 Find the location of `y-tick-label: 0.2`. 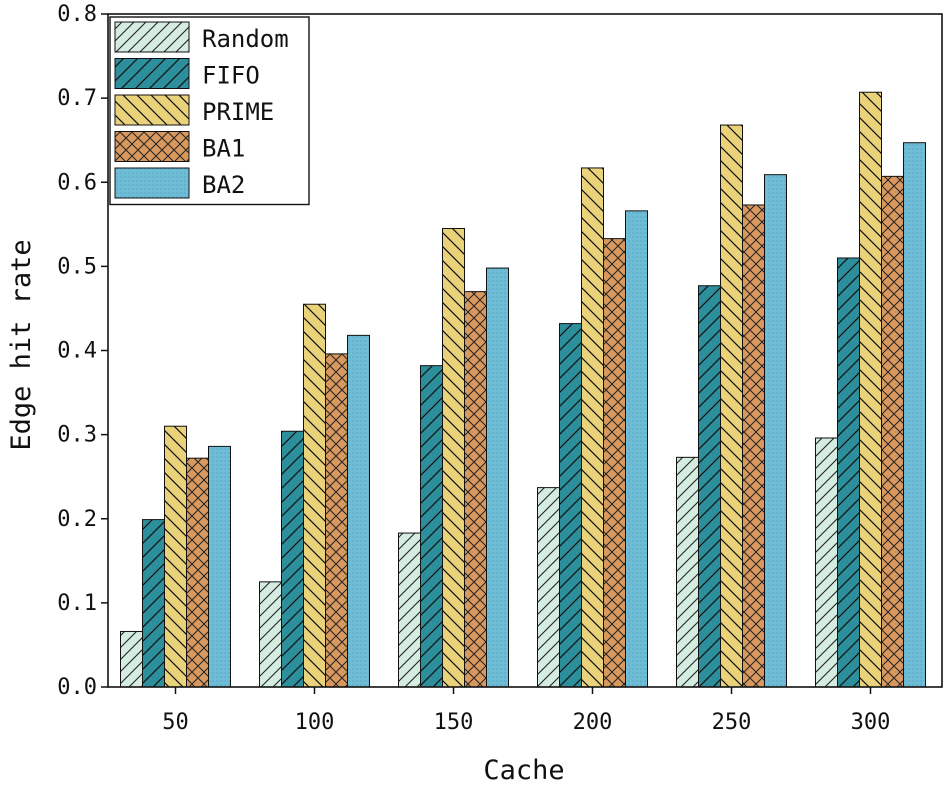

y-tick-label: 0.2 is located at coordinates (77, 519).